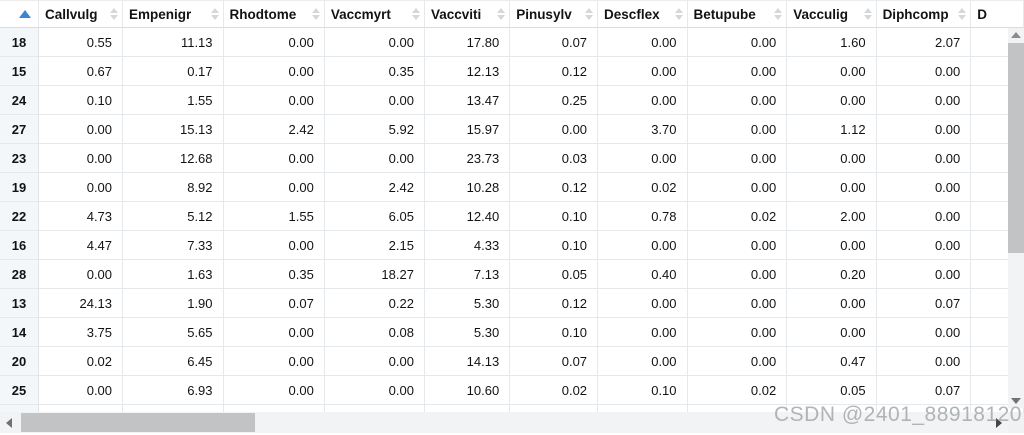 The height and width of the screenshot is (435, 1024). Describe the element at coordinates (924, 42) in the screenshot. I see `cell: 2.07` at that location.